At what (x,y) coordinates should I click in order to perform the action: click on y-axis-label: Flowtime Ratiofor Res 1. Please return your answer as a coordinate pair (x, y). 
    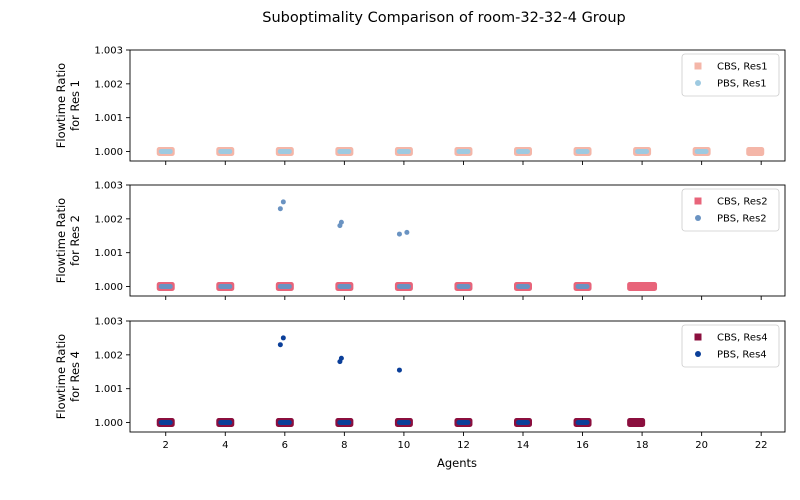
    Looking at the image, I should click on (68, 105).